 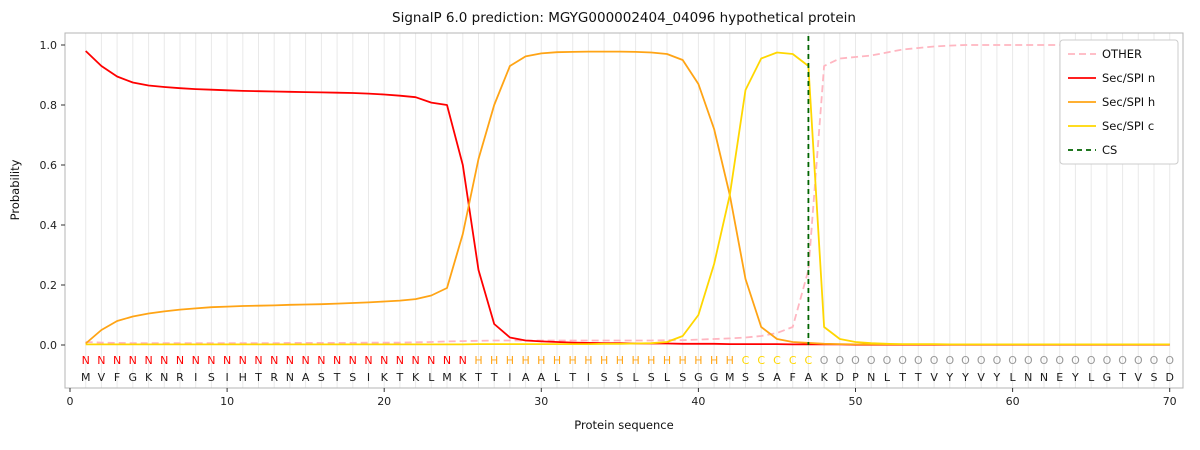 What do you see at coordinates (1119, 102) in the screenshot?
I see `legend-box` at bounding box center [1119, 102].